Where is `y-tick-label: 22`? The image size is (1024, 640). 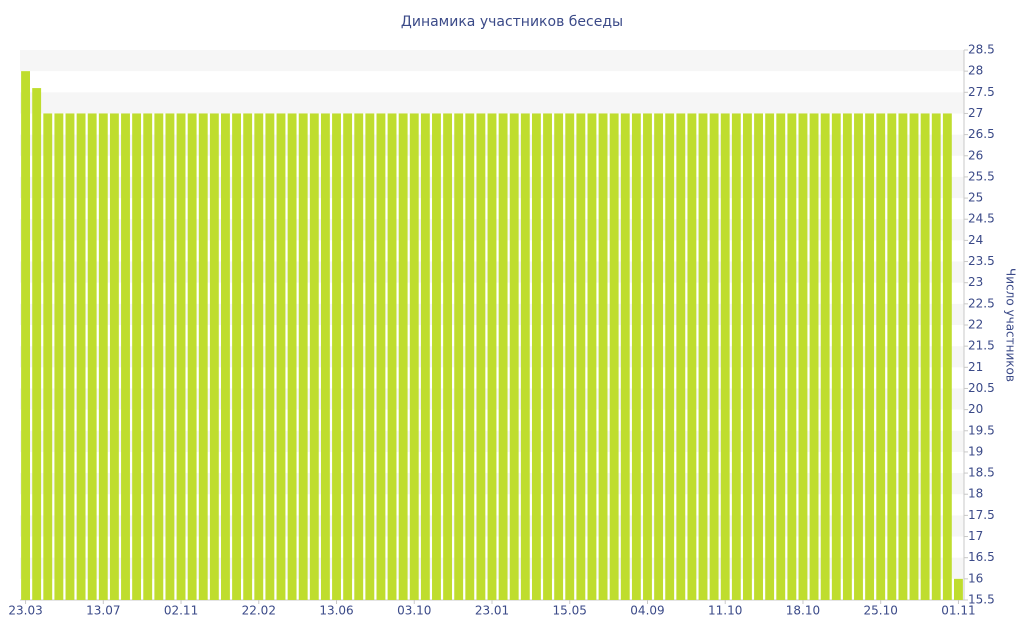
y-tick-label: 22 is located at coordinates (975, 325).